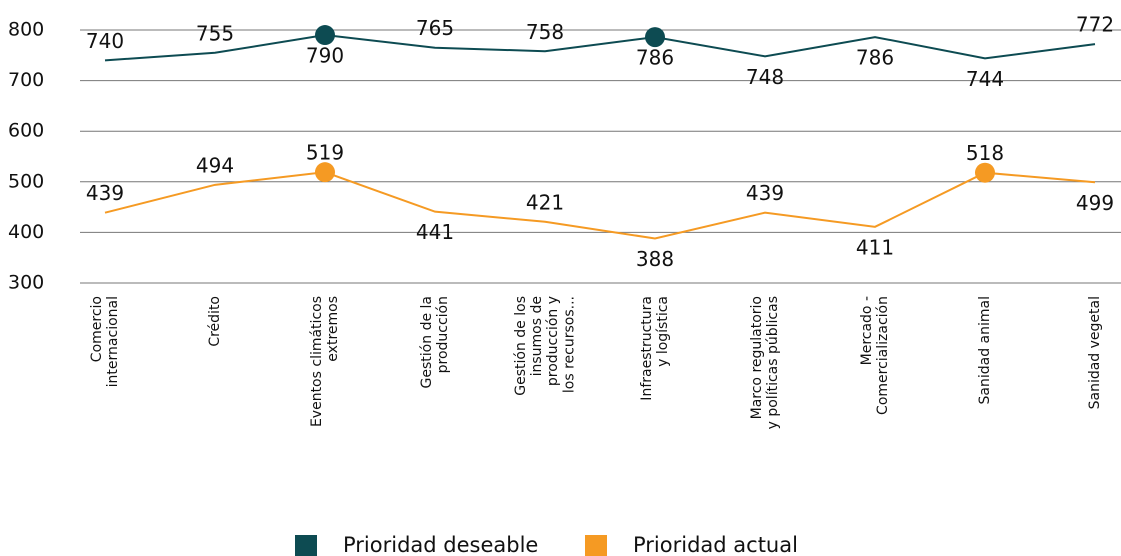 Image resolution: width=1121 pixels, height=556 pixels. Describe the element at coordinates (333, 329) in the screenshot. I see `x-tick-line: extremos` at that location.